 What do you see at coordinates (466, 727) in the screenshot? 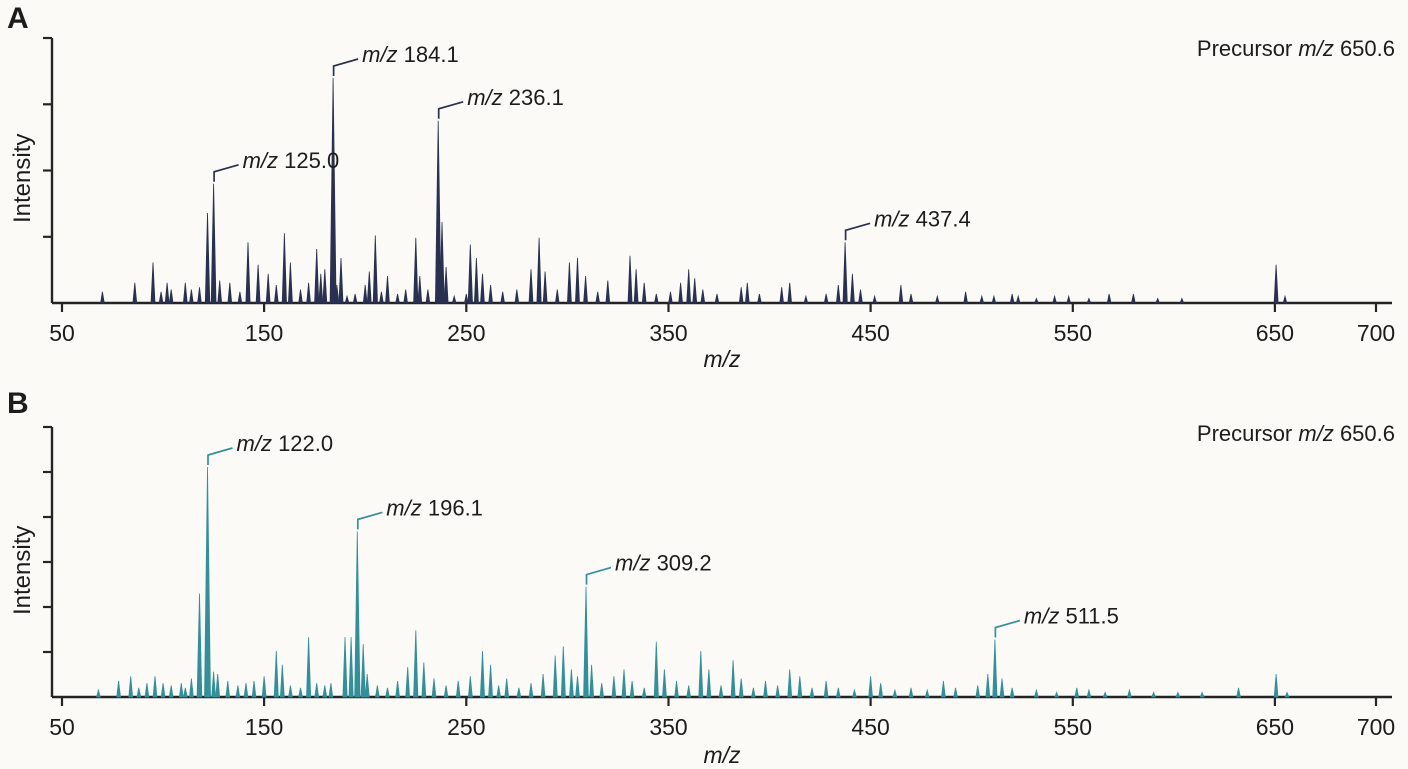
I see `x-tick-label: 250` at bounding box center [466, 727].